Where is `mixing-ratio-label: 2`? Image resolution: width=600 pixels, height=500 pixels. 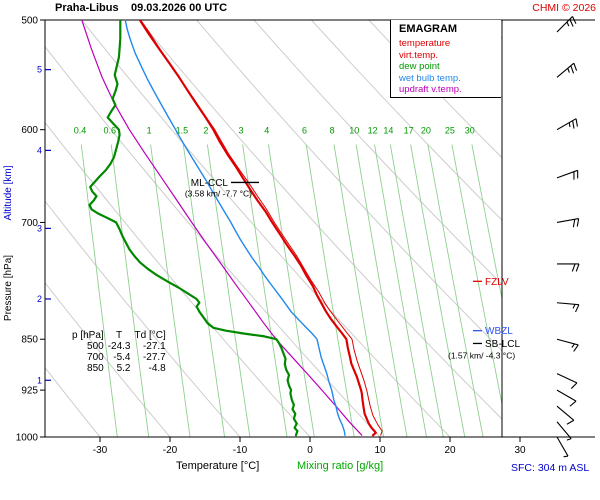 mixing-ratio-label: 2 is located at coordinates (205, 131).